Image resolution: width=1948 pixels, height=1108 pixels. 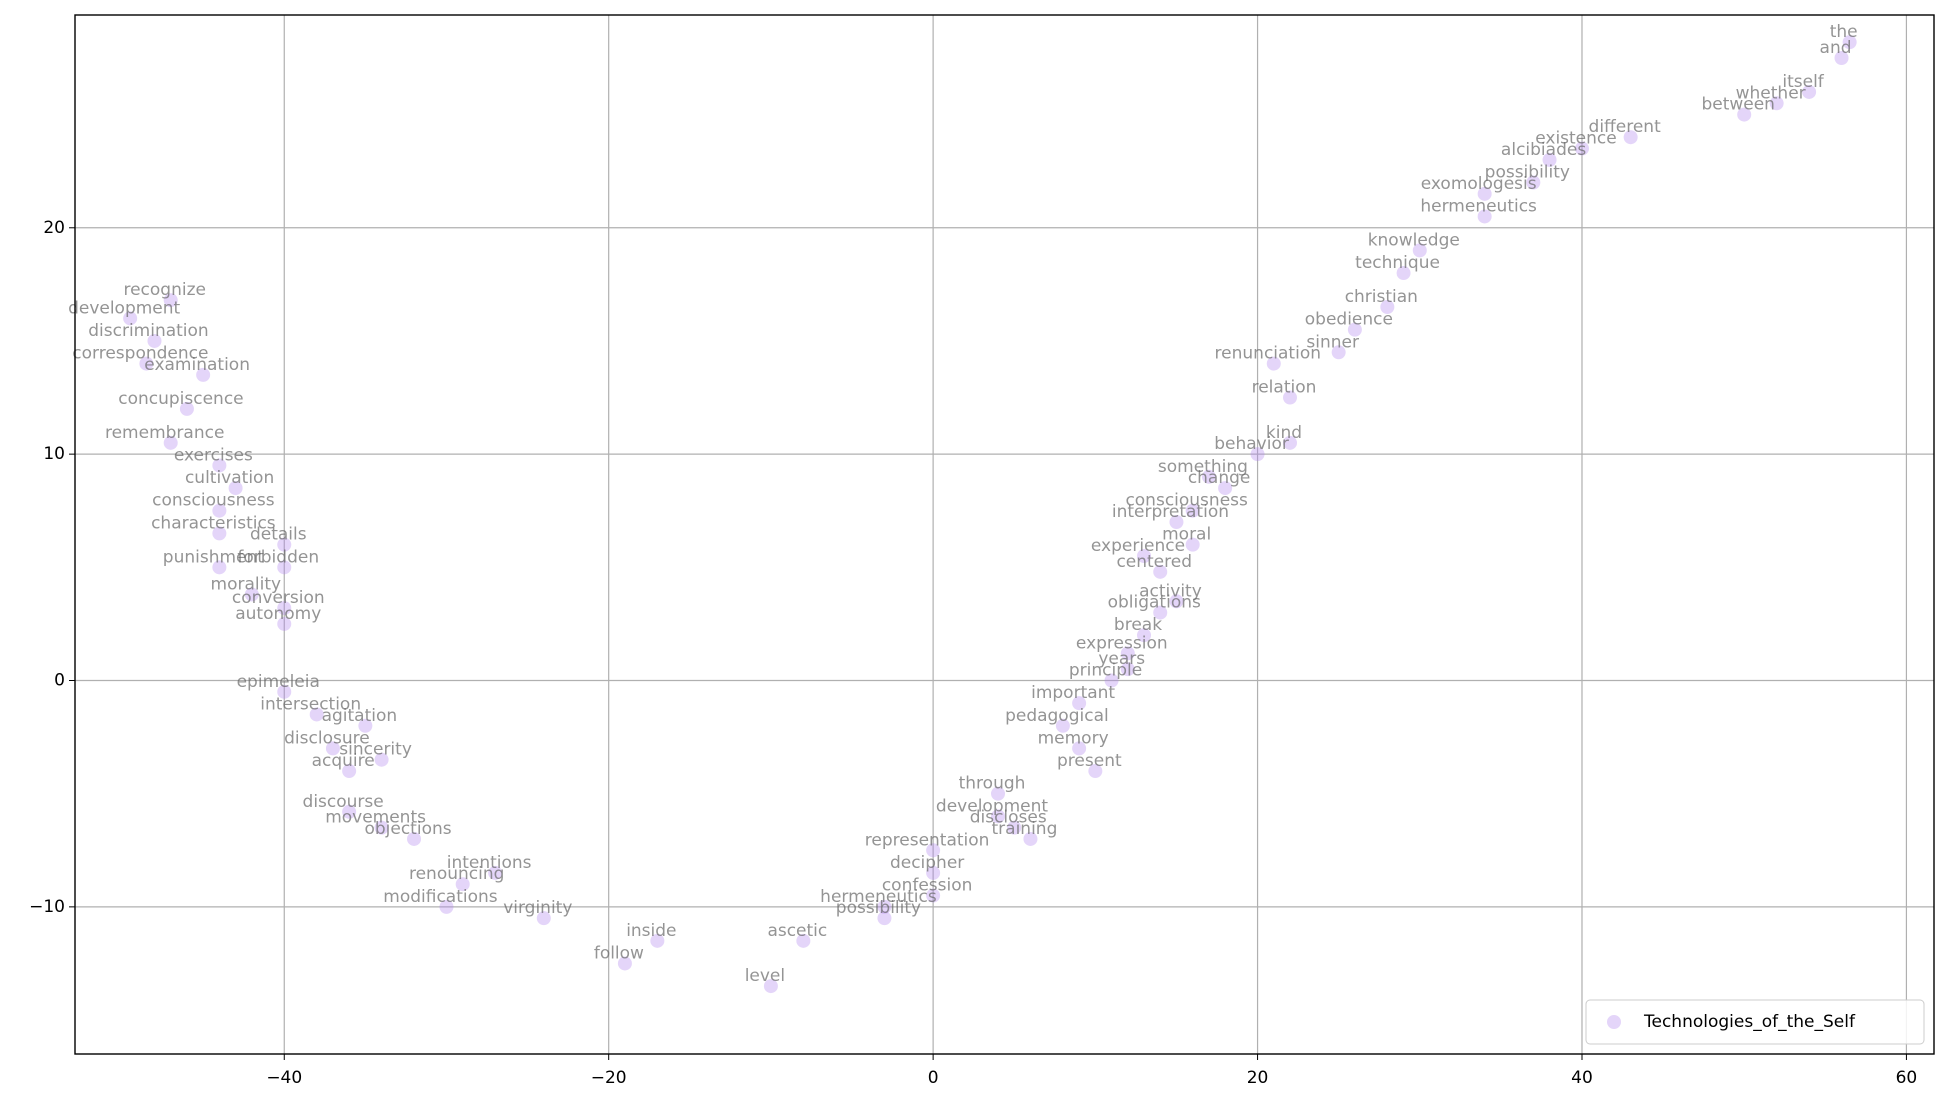 I want to click on point-label: level, so click(x=765, y=976).